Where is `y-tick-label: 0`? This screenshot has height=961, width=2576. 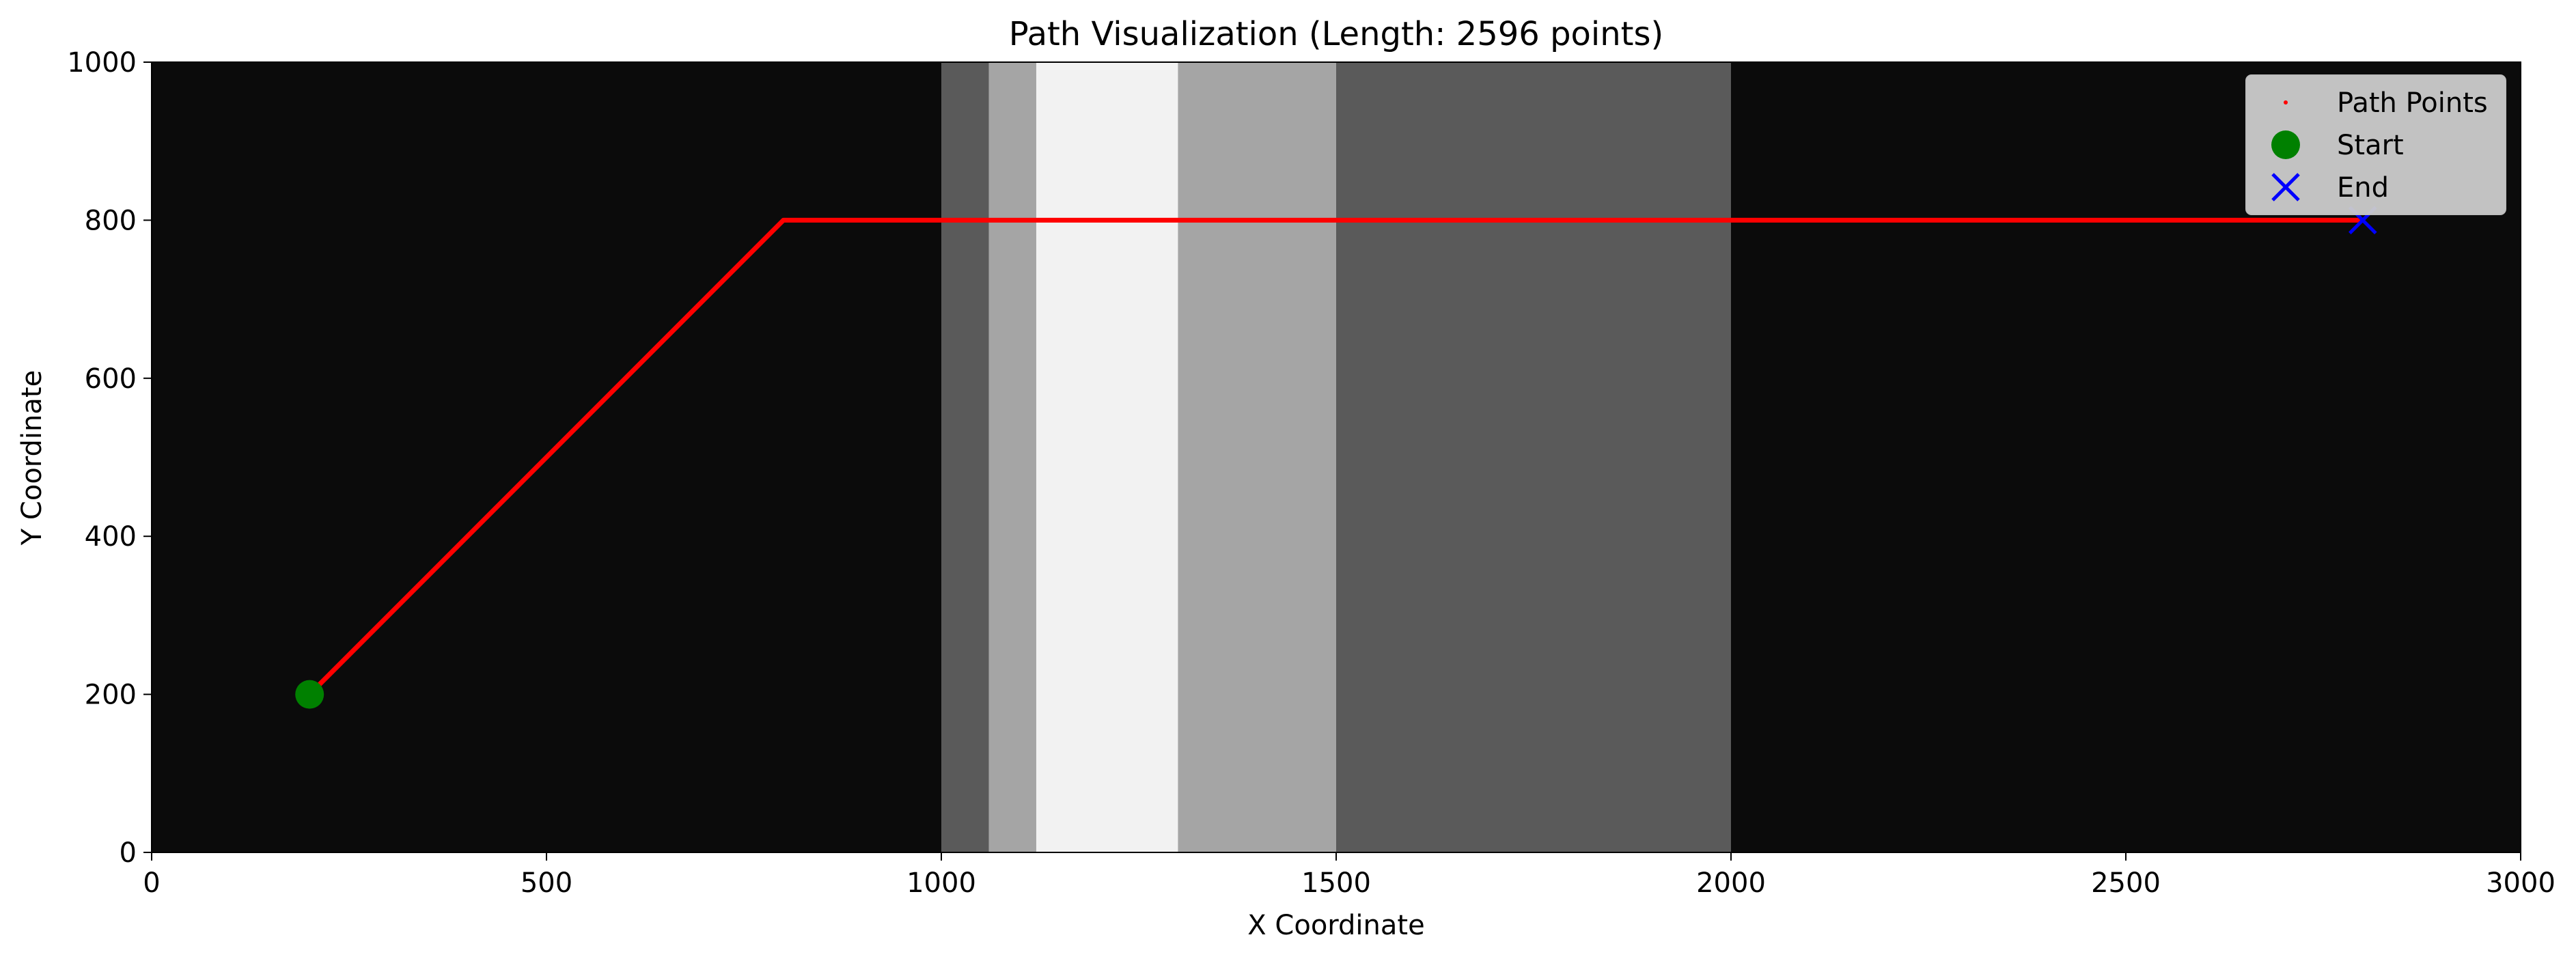 y-tick-label: 0 is located at coordinates (128, 853).